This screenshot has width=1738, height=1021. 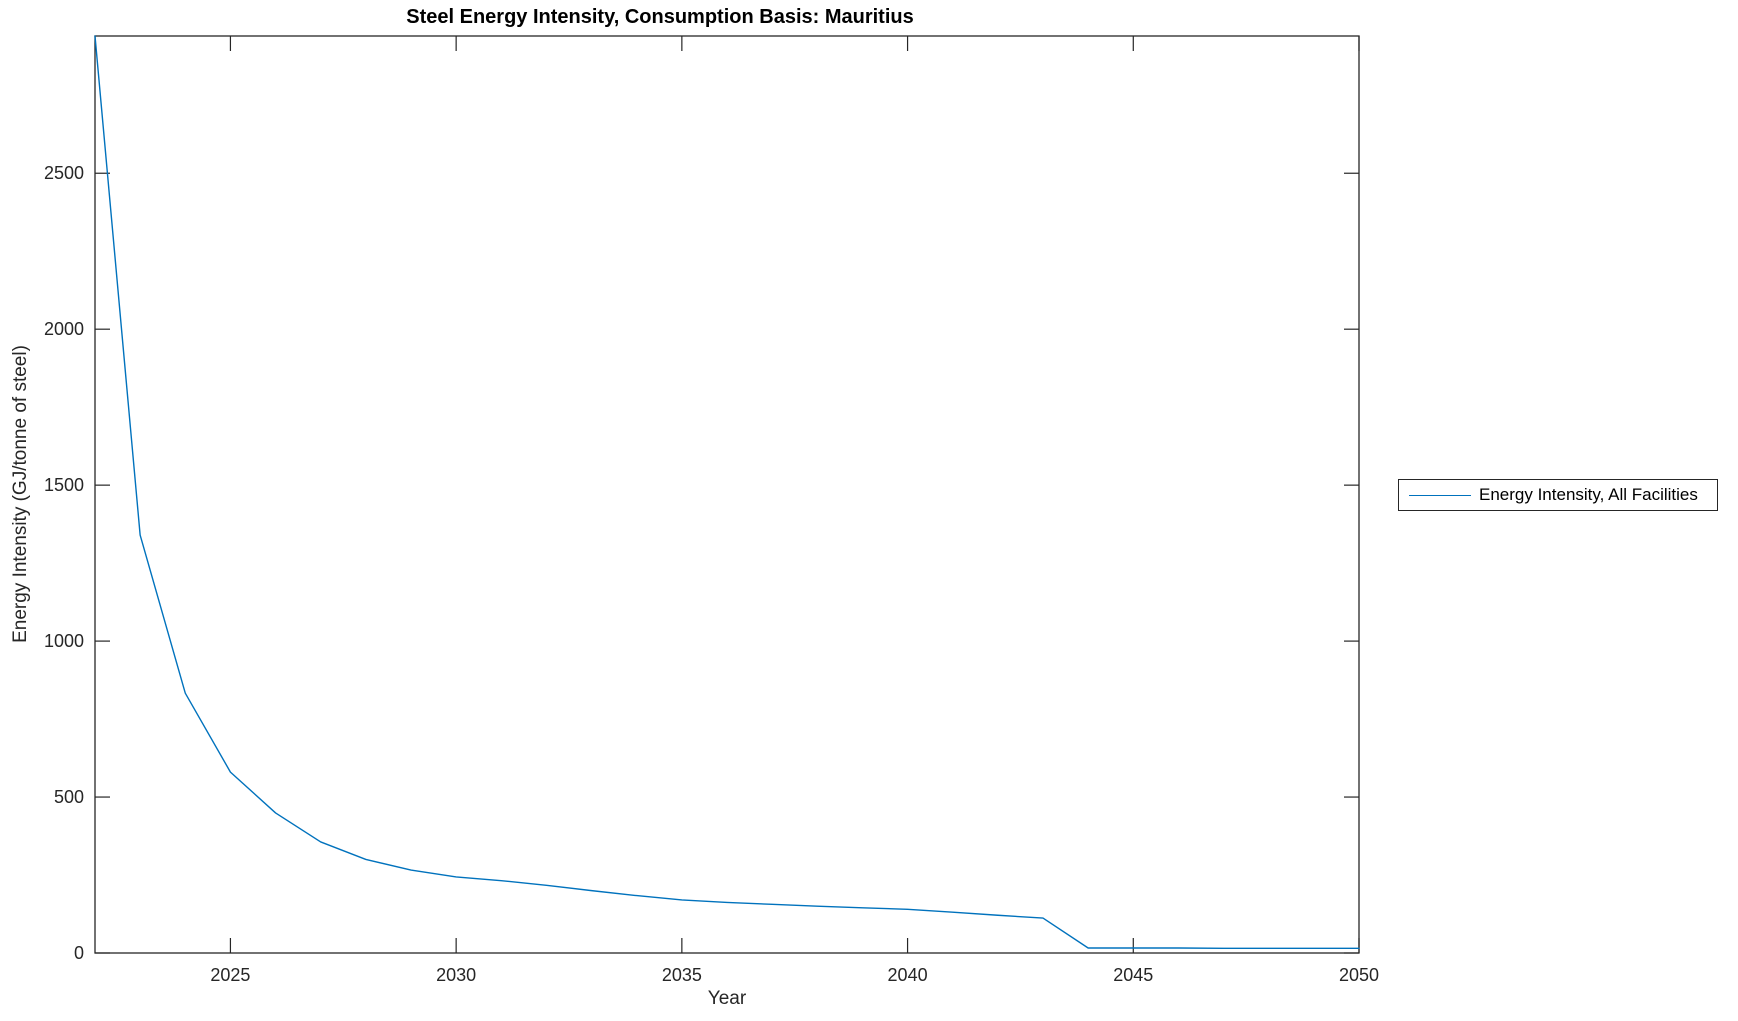 What do you see at coordinates (1440, 495) in the screenshot?
I see `legend-line-sample` at bounding box center [1440, 495].